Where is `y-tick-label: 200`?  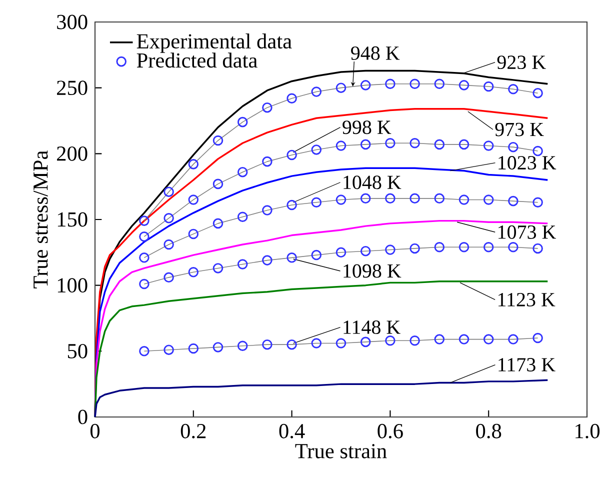 y-tick-label: 200 is located at coordinates (72, 153).